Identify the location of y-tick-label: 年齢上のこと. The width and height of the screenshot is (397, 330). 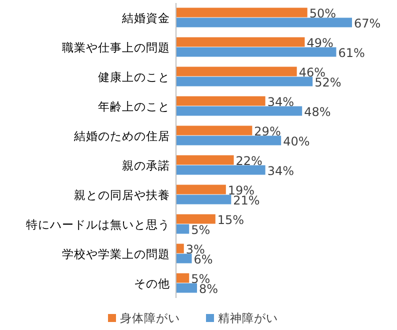
(134, 106).